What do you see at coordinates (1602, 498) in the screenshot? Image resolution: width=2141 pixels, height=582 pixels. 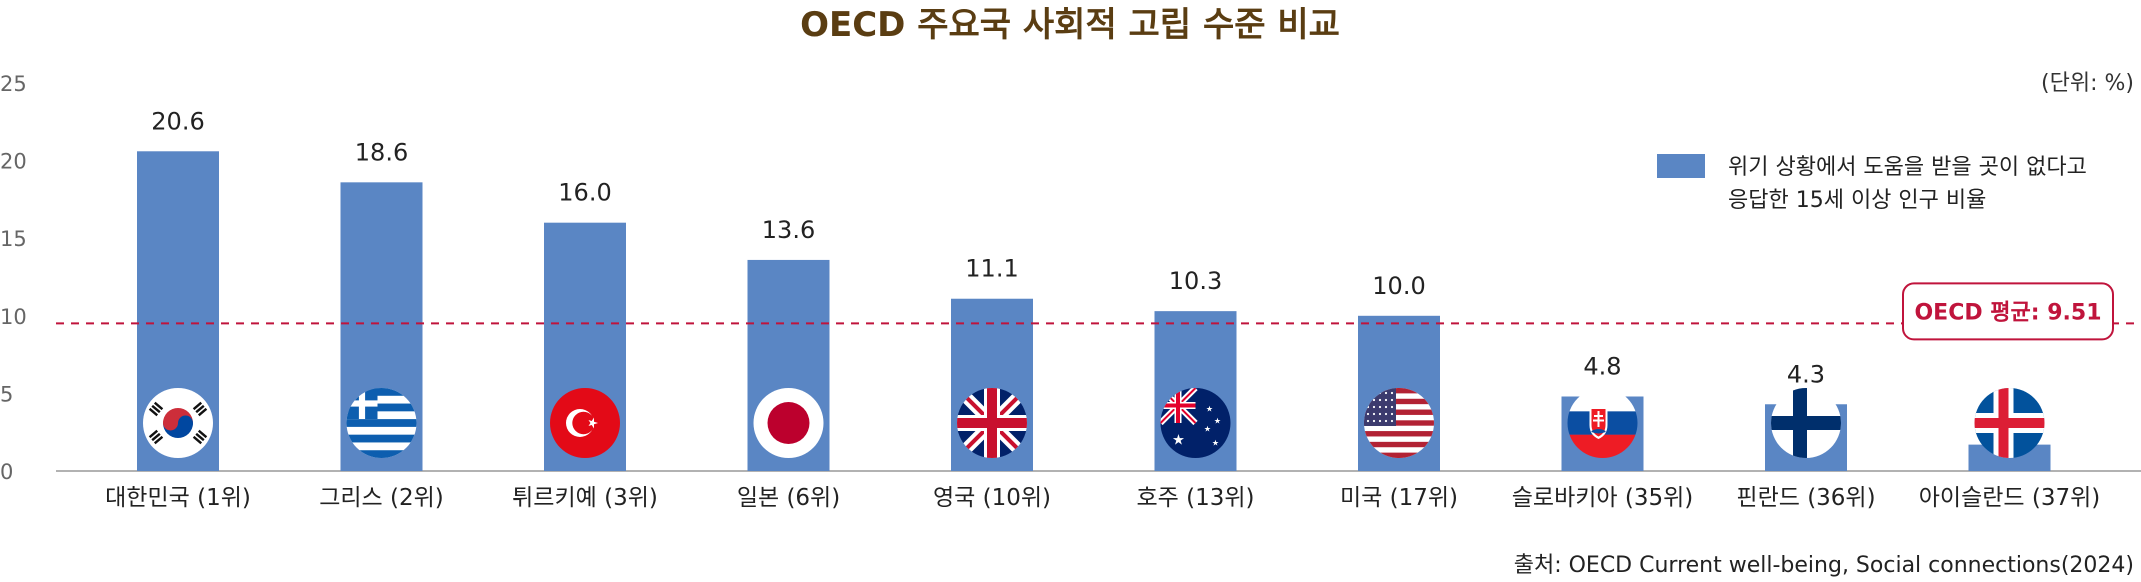 I see `category-label: 슬로바키아 (35위)` at bounding box center [1602, 498].